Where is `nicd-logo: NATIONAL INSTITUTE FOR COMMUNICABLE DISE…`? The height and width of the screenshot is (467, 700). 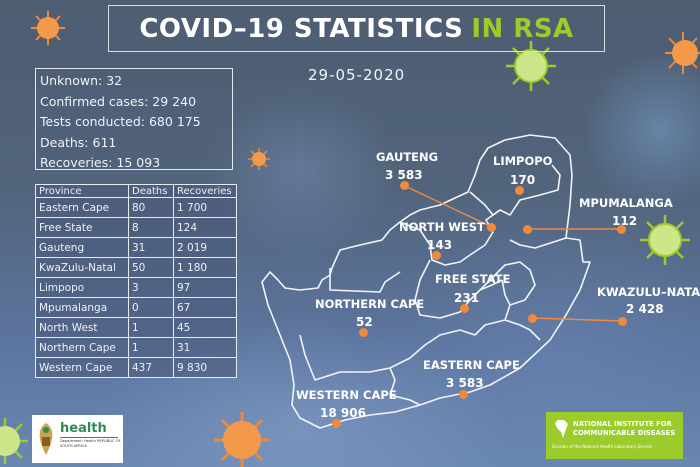
nicd-logo: NATIONAL INSTITUTE FOR COMMUNICABLE DISE… is located at coordinates (614, 435).